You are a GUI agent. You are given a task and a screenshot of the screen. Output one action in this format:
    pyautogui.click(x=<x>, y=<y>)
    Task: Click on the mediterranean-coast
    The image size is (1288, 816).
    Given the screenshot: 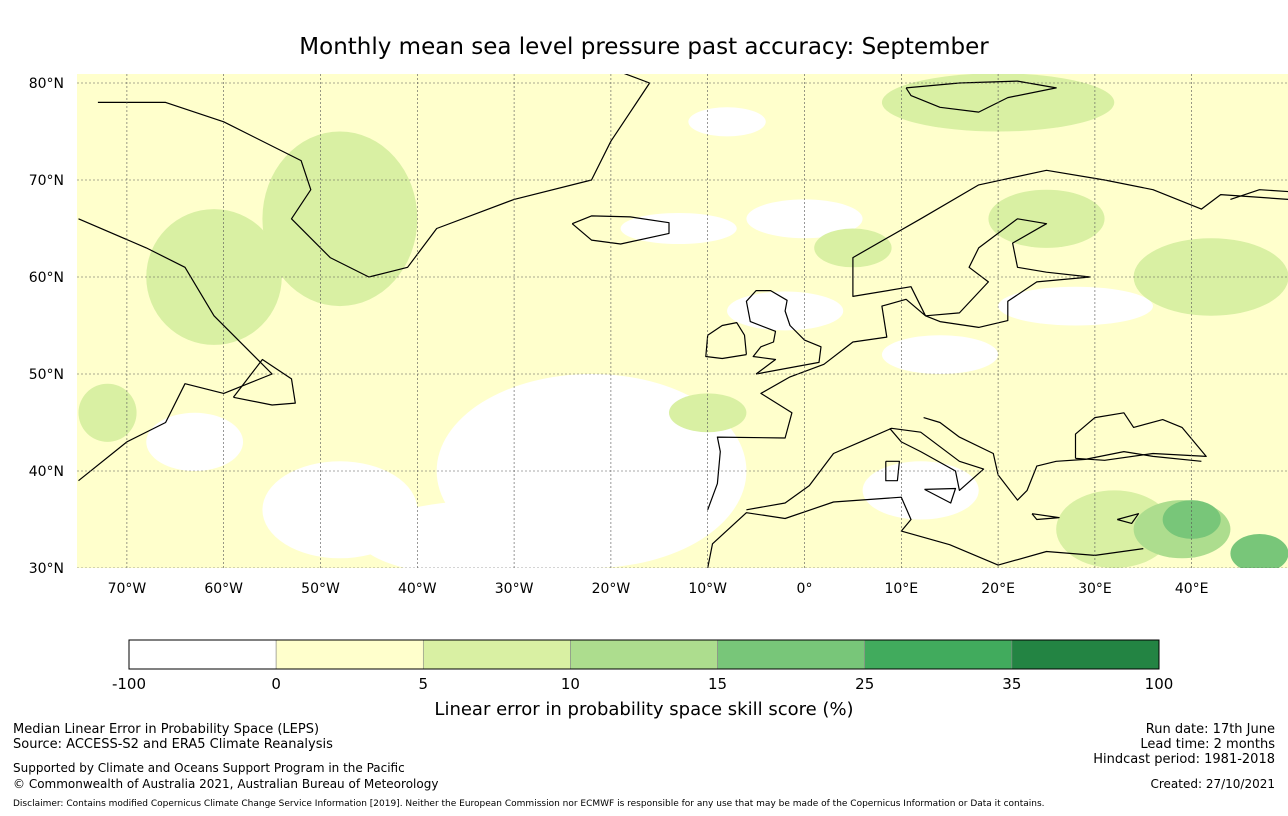 What is the action you would take?
    pyautogui.click(x=865, y=469)
    